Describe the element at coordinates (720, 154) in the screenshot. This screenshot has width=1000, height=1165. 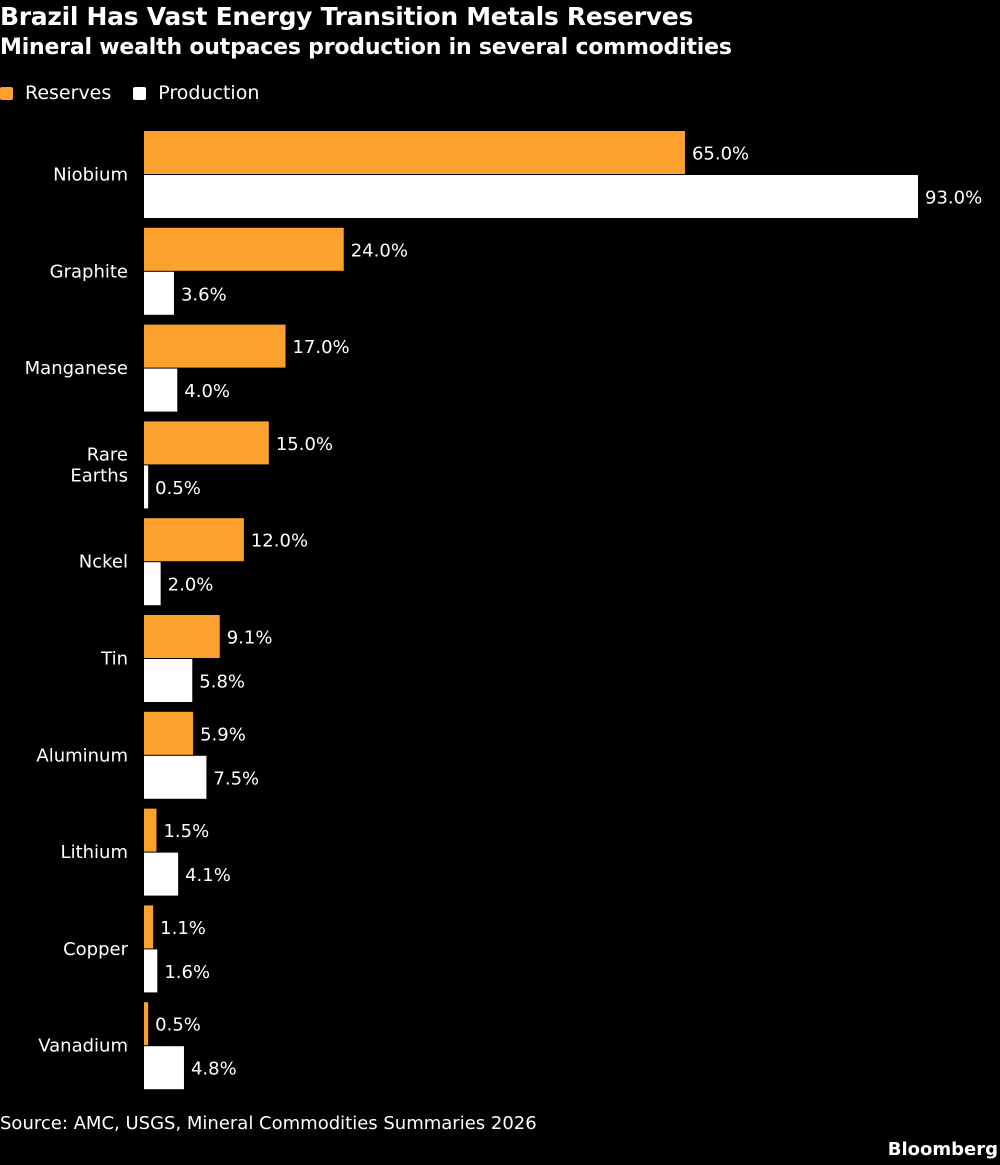
I see `data-label-reserves-niobium: 65.0%` at that location.